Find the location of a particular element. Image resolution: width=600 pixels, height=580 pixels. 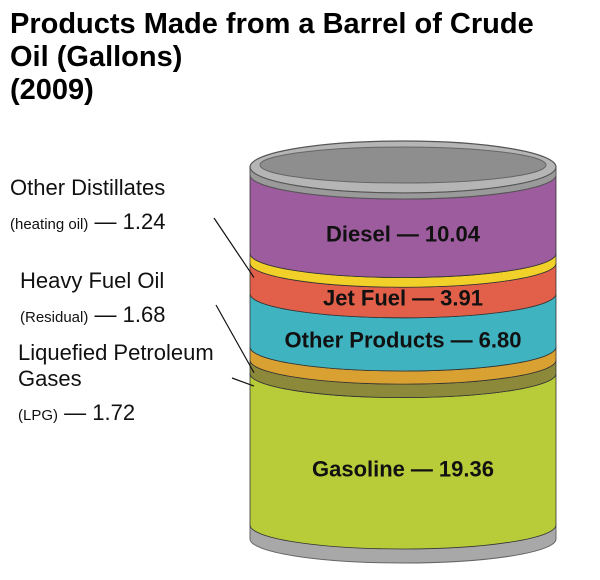

category-name: Gasoline is located at coordinates (358, 468).